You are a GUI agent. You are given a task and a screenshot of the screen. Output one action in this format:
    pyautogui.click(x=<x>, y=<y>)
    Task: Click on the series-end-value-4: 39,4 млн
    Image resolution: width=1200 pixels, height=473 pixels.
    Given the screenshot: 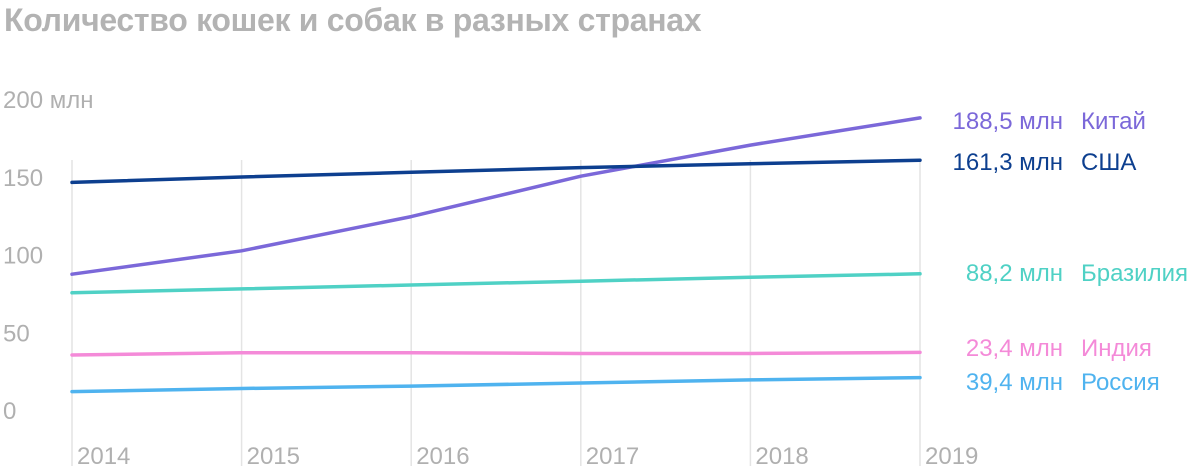 What is the action you would take?
    pyautogui.click(x=1014, y=382)
    